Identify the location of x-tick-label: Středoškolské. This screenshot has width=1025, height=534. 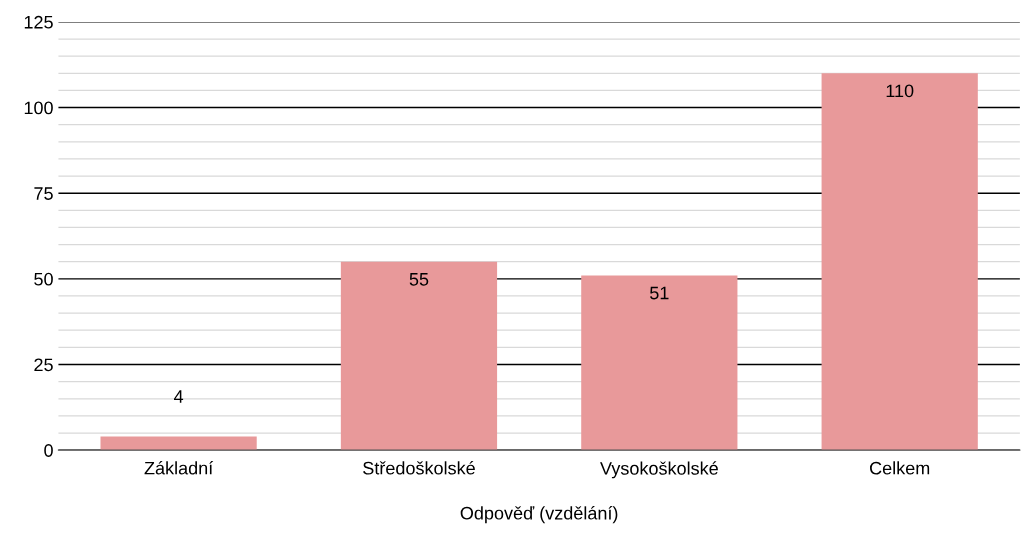
(419, 468).